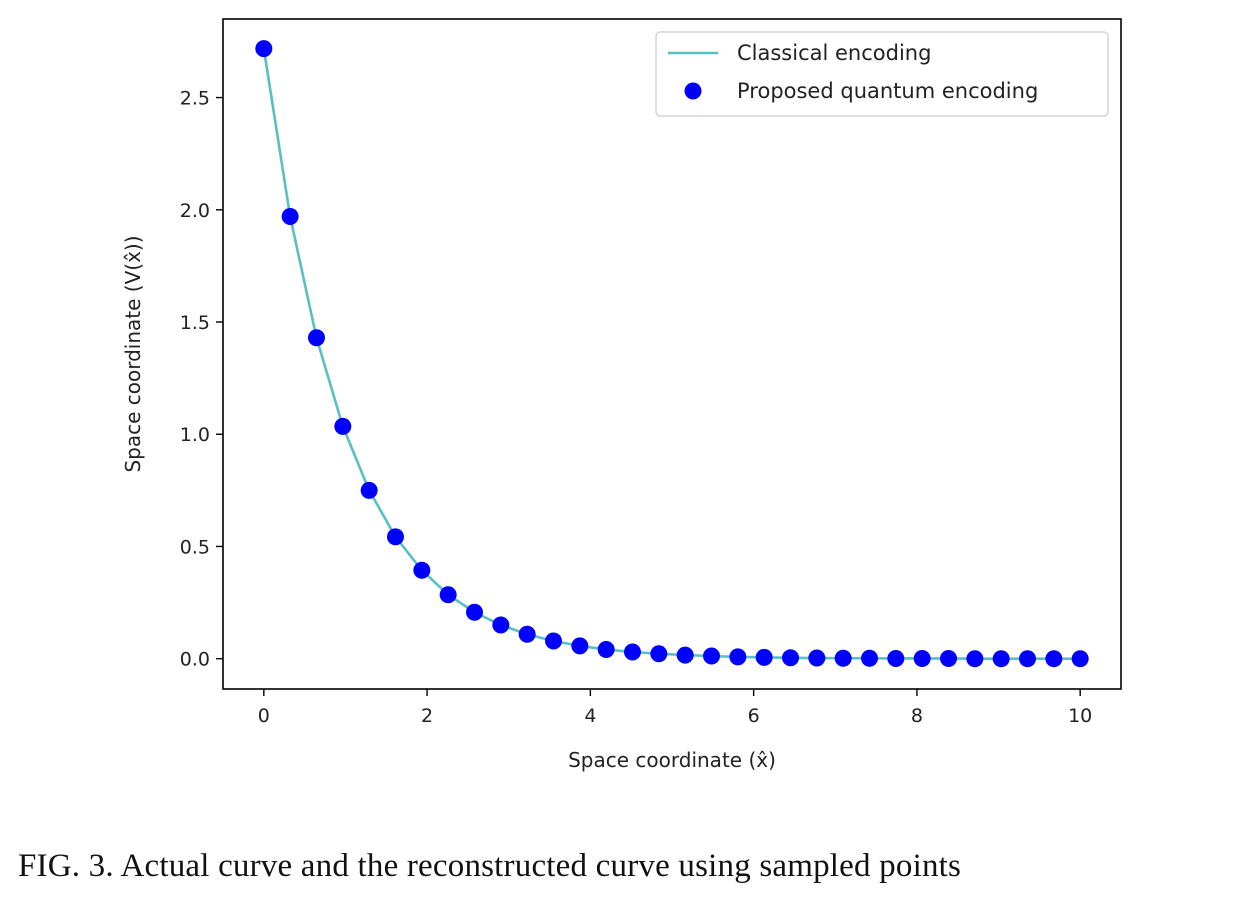 This screenshot has width=1250, height=904. I want to click on legend-box, so click(882, 74).